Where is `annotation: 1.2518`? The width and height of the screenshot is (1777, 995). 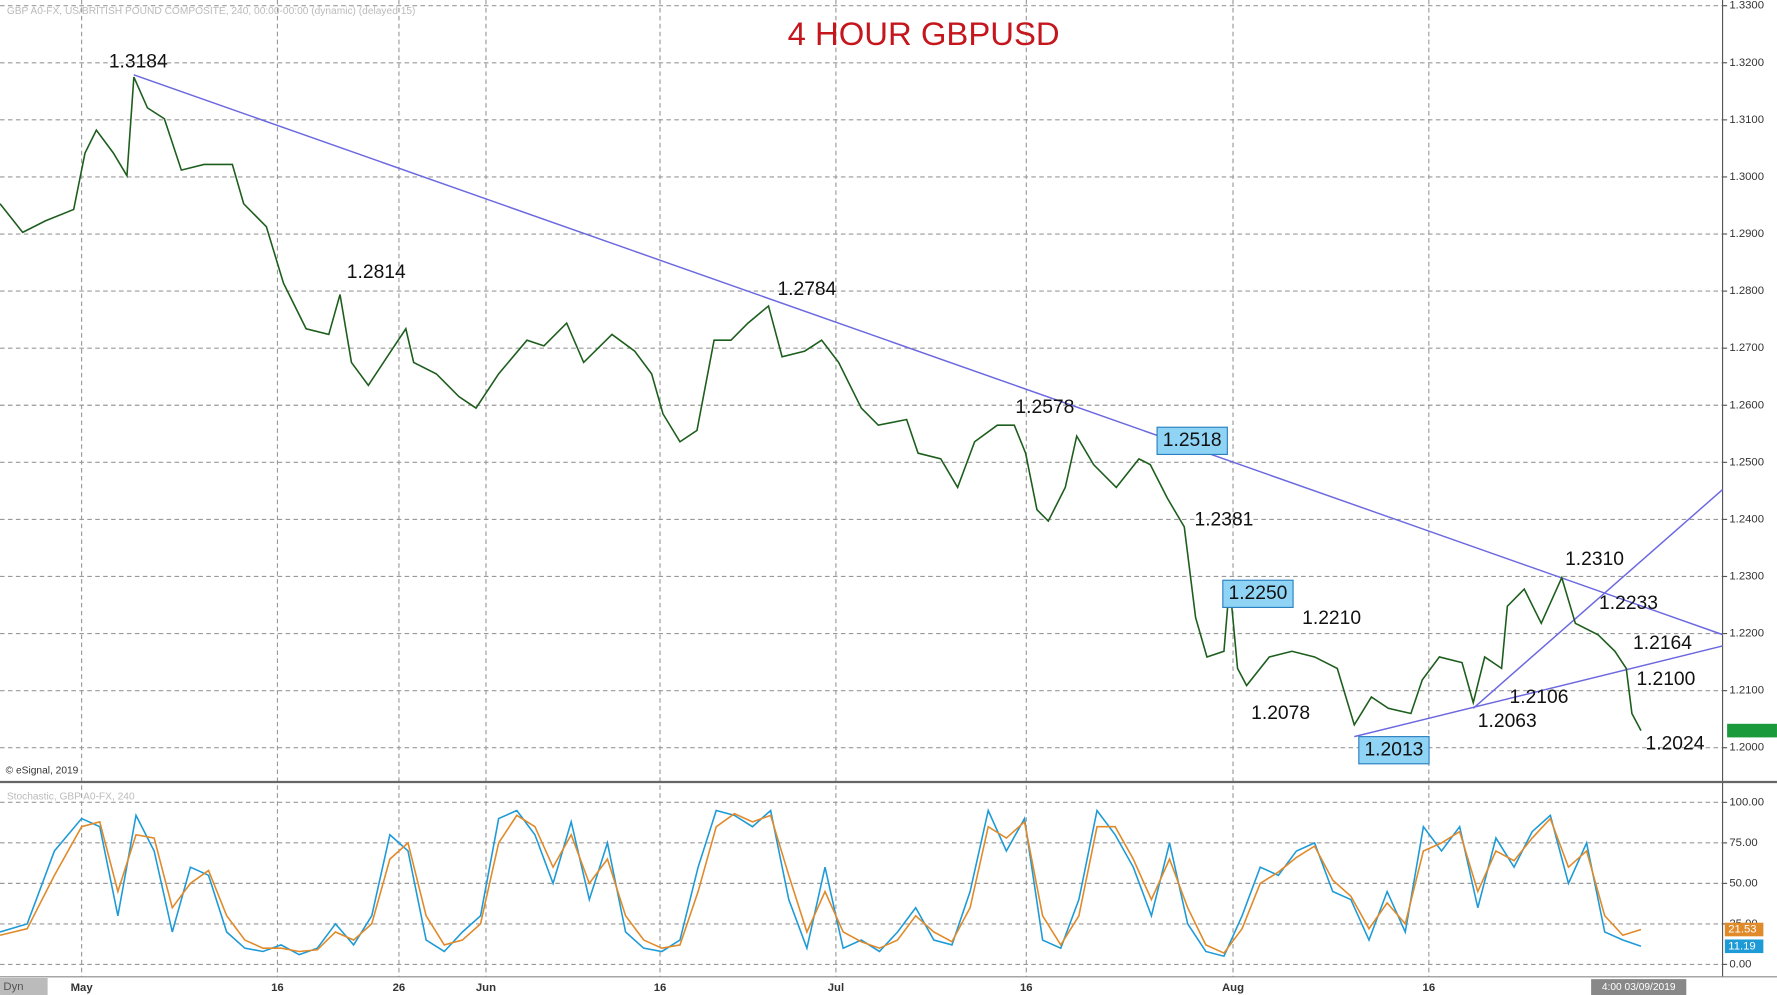
annotation: 1.2518 is located at coordinates (1192, 440).